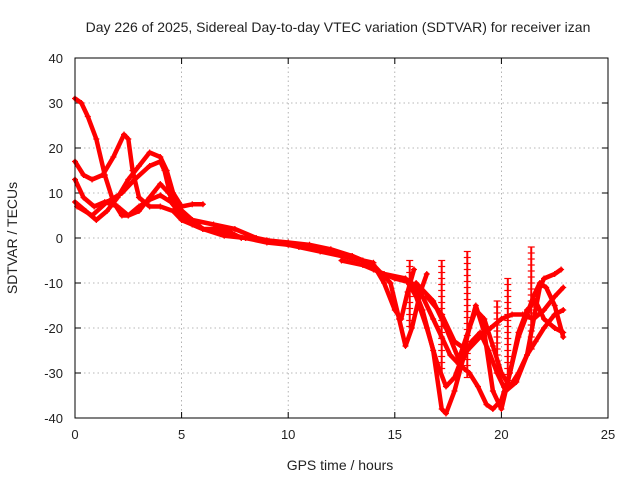 Image resolution: width=640 pixels, height=480 pixels. What do you see at coordinates (74, 434) in the screenshot?
I see `x-tick-label: 0` at bounding box center [74, 434].